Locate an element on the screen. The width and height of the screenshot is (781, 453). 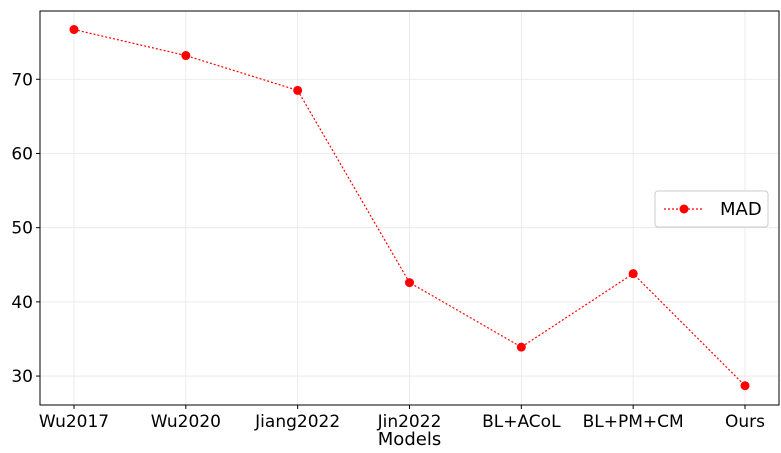
legend: MAD is located at coordinates (711, 209).